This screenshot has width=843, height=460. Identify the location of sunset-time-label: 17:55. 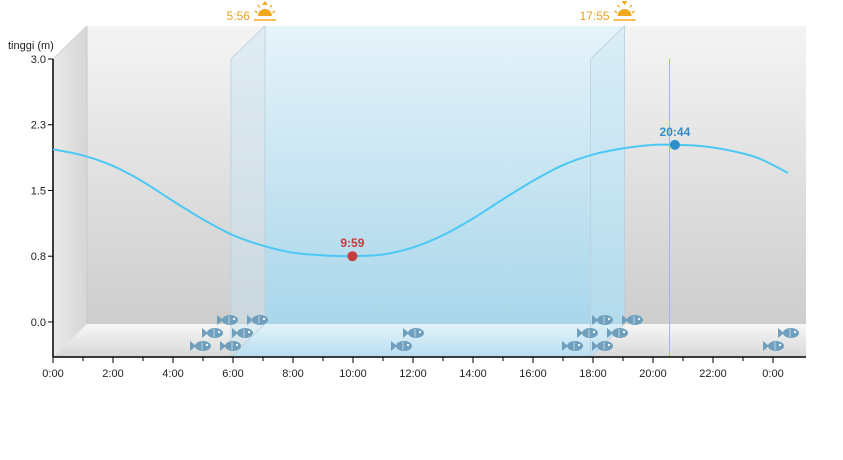
(595, 16).